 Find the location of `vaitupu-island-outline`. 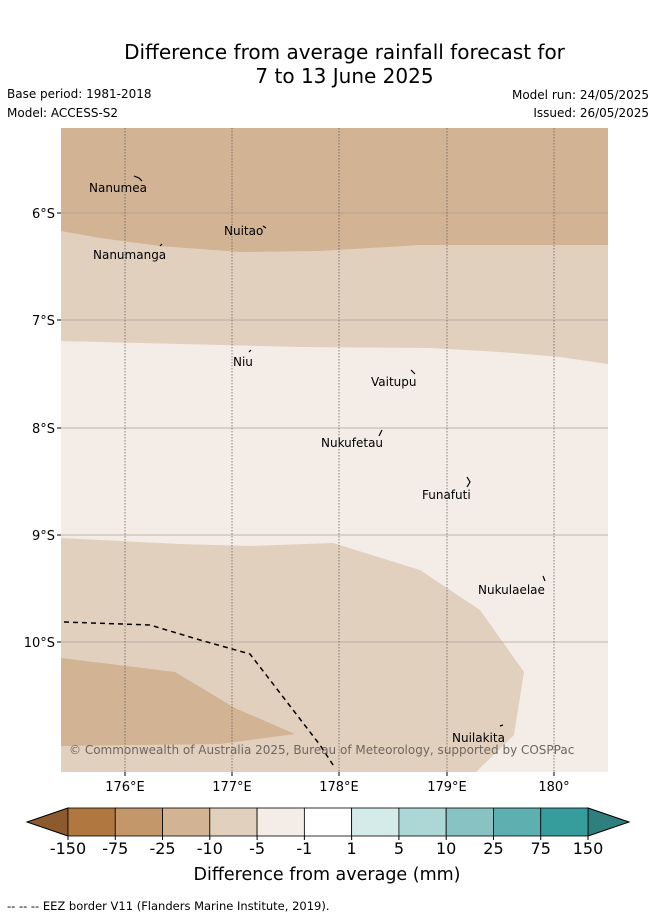

vaitupu-island-outline is located at coordinates (413, 372).